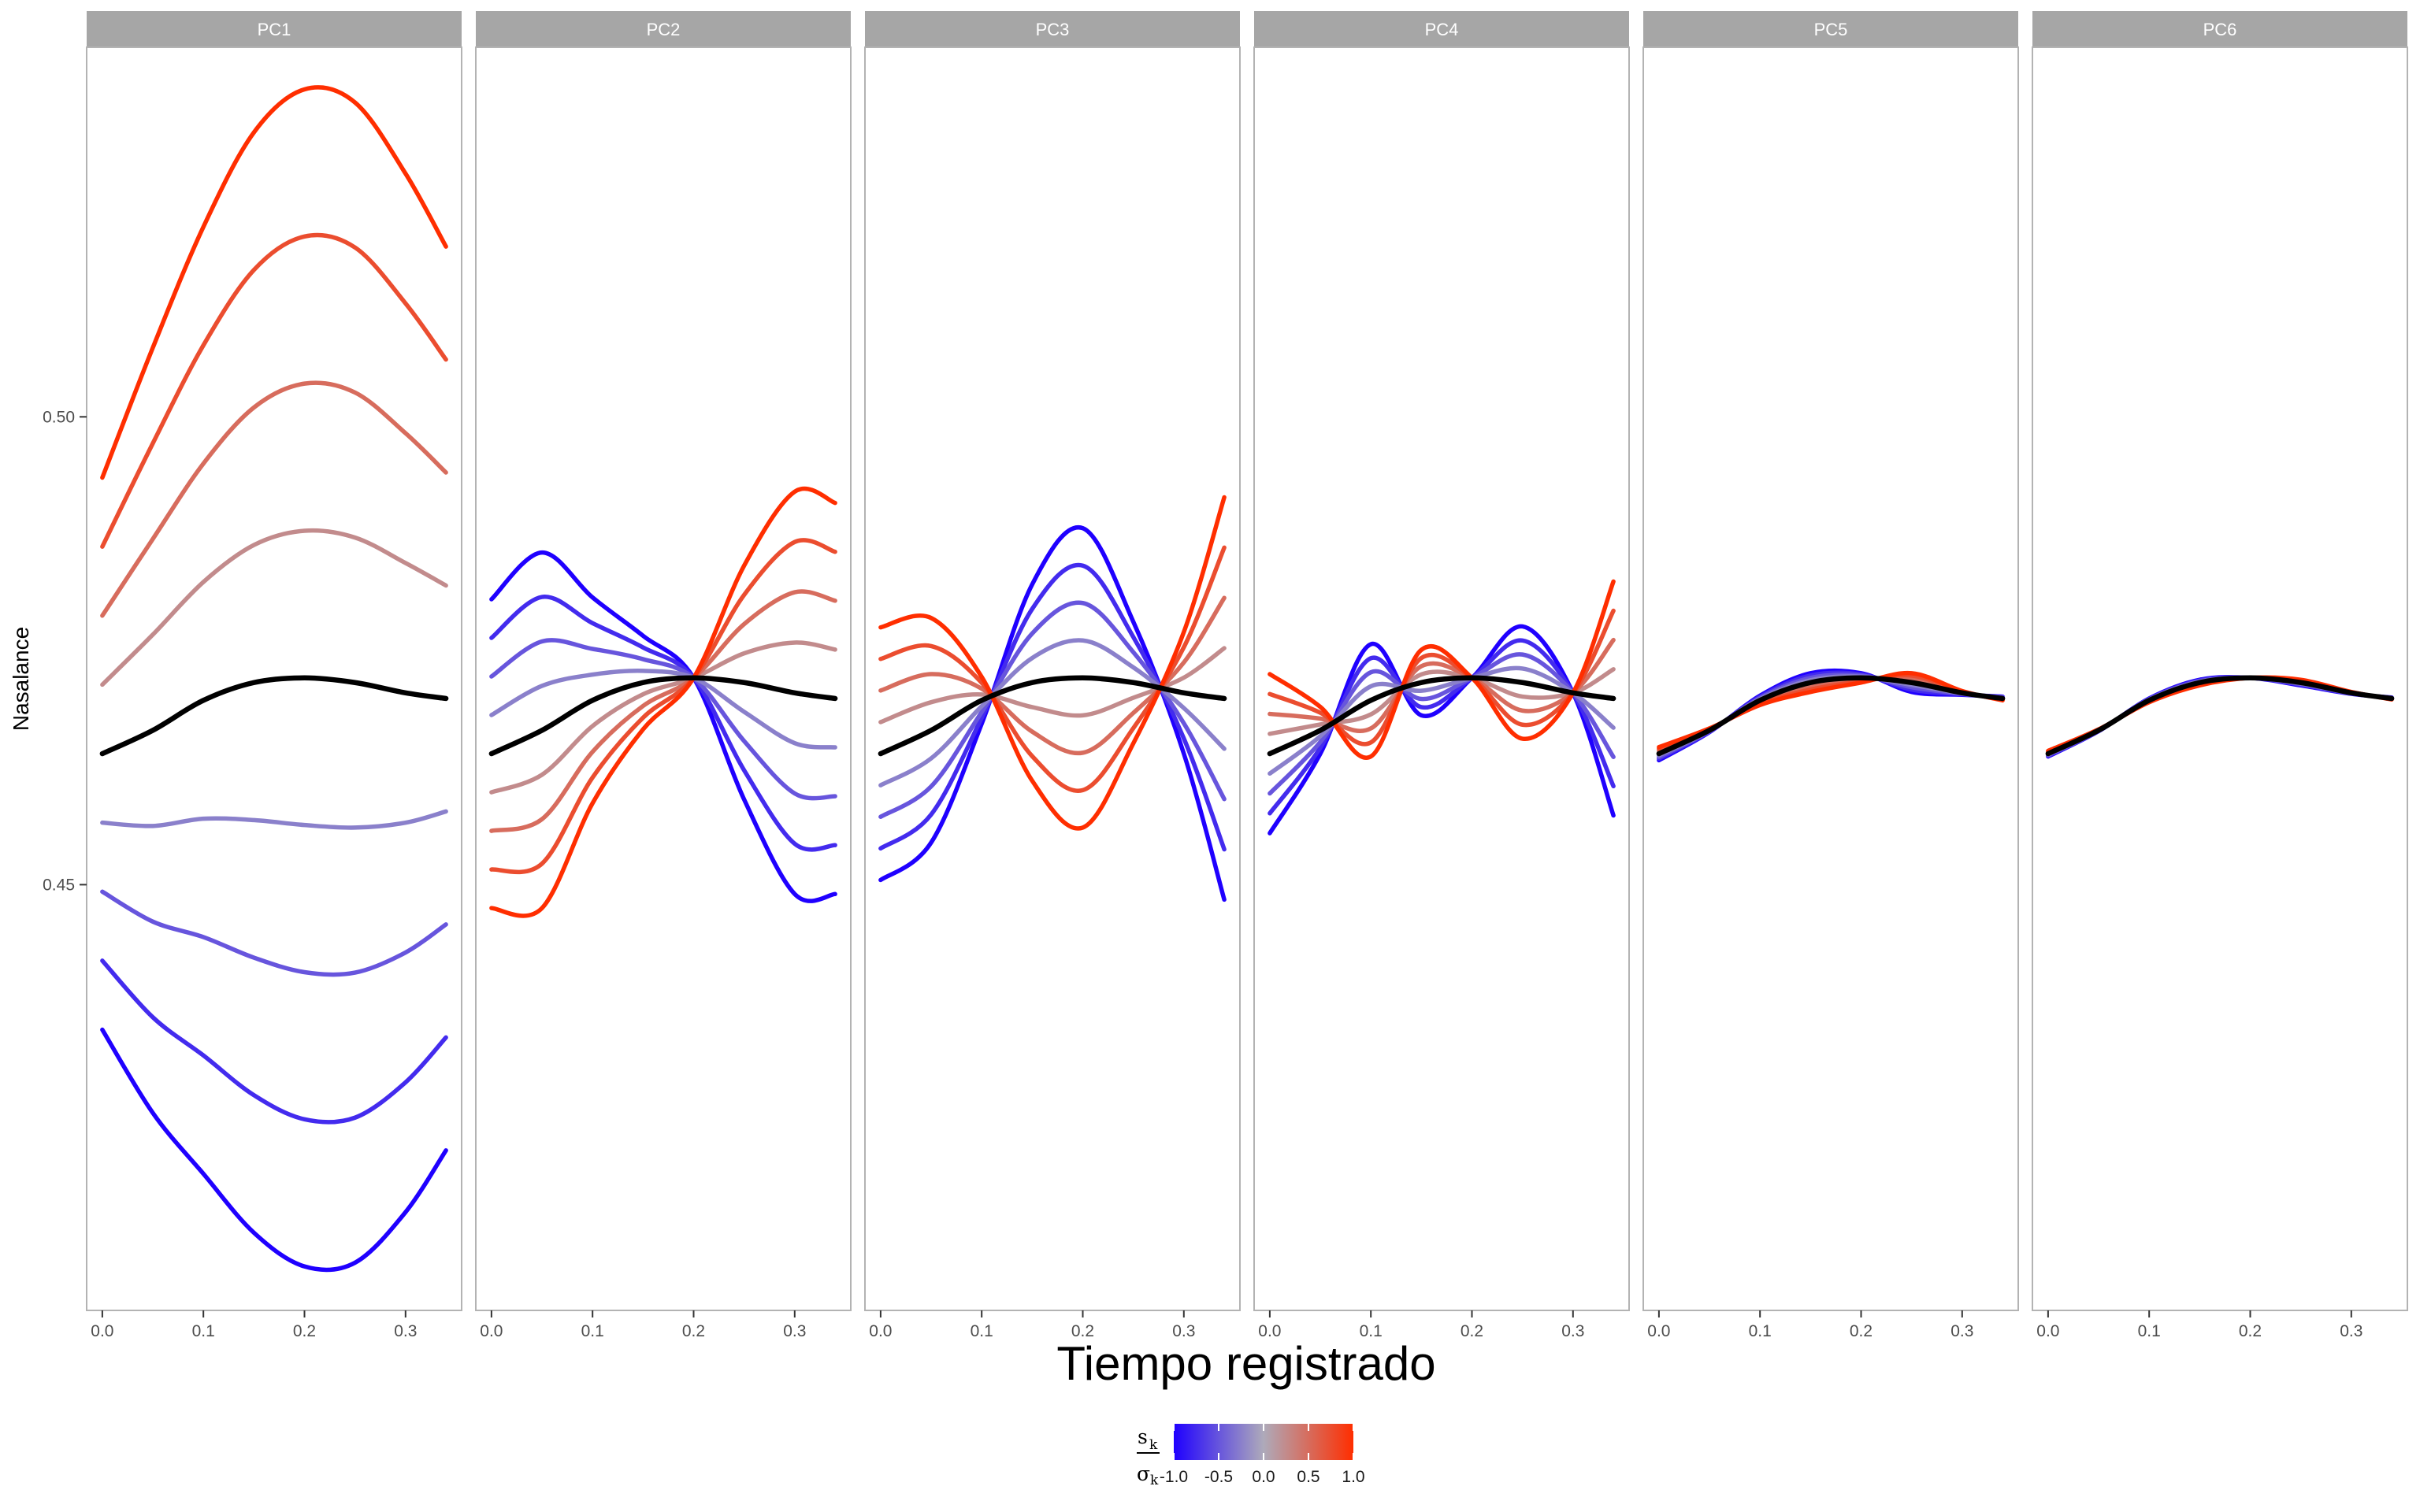 This screenshot has height=1512, width=2420. What do you see at coordinates (1308, 1477) in the screenshot?
I see `legend-tick-label: 0.5` at bounding box center [1308, 1477].